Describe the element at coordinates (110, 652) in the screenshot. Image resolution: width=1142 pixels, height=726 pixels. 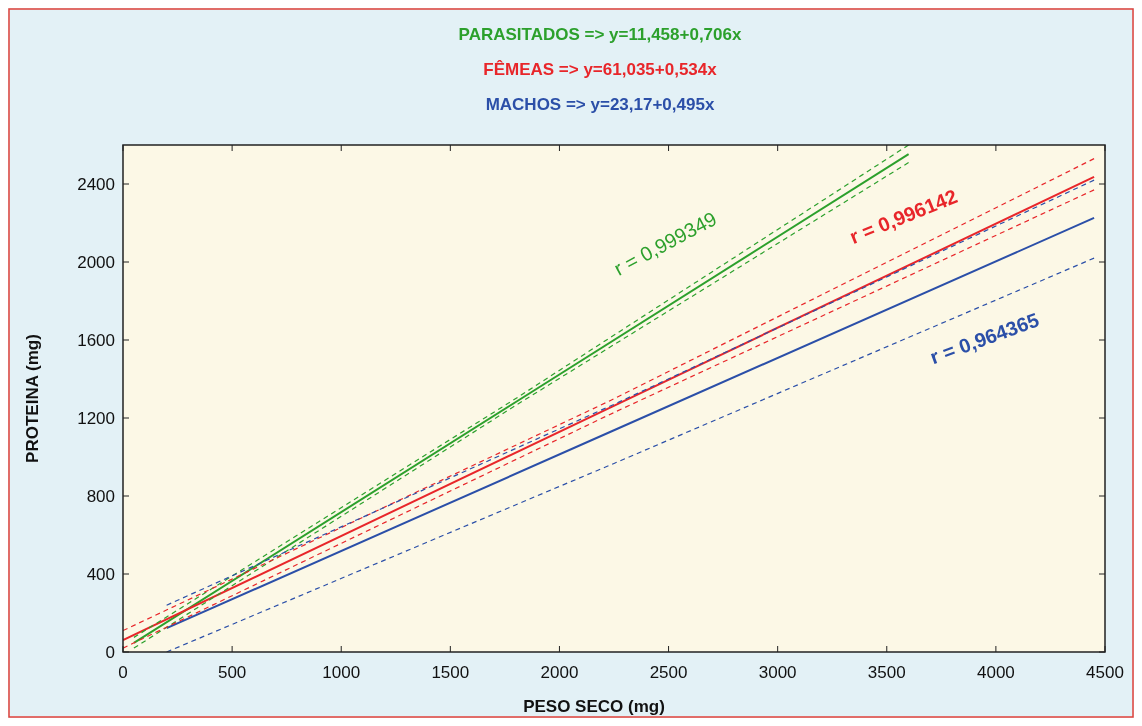
I see `y-tick-label: 0` at that location.